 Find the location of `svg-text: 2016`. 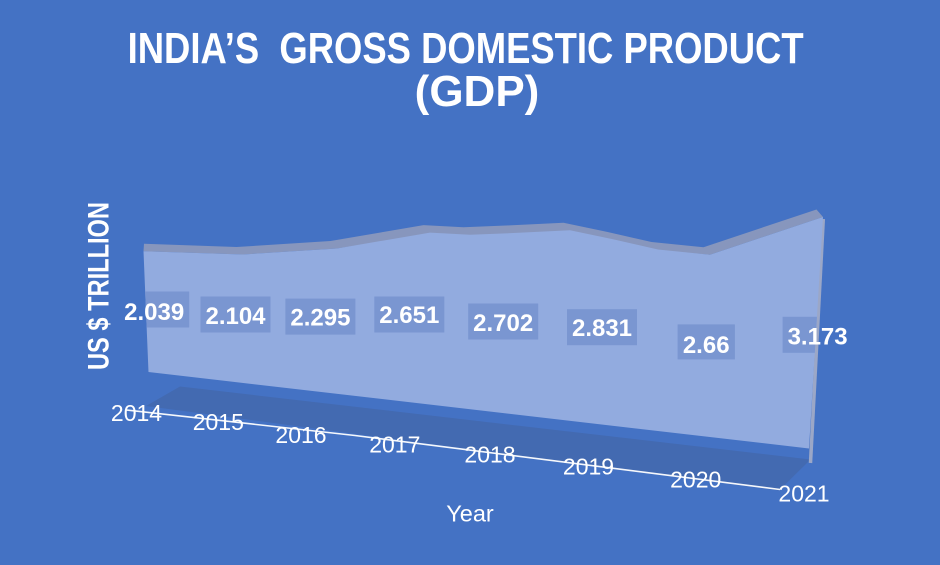

svg-text: 2016 is located at coordinates (300, 435).